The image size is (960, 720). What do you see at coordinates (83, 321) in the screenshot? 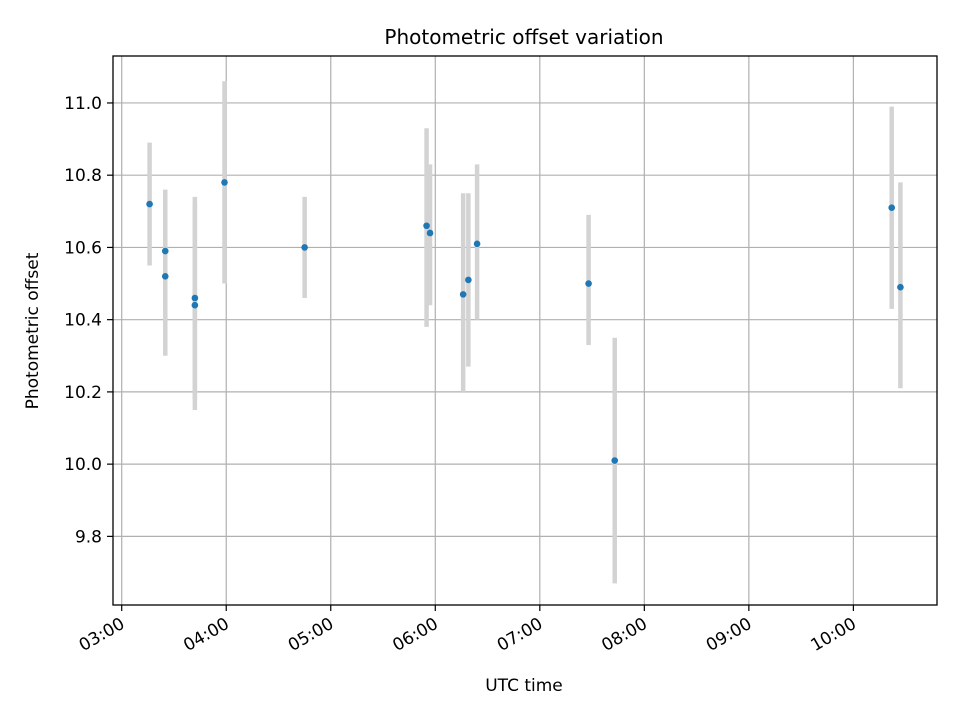
I see `y-tick-label: 10.4` at bounding box center [83, 321].